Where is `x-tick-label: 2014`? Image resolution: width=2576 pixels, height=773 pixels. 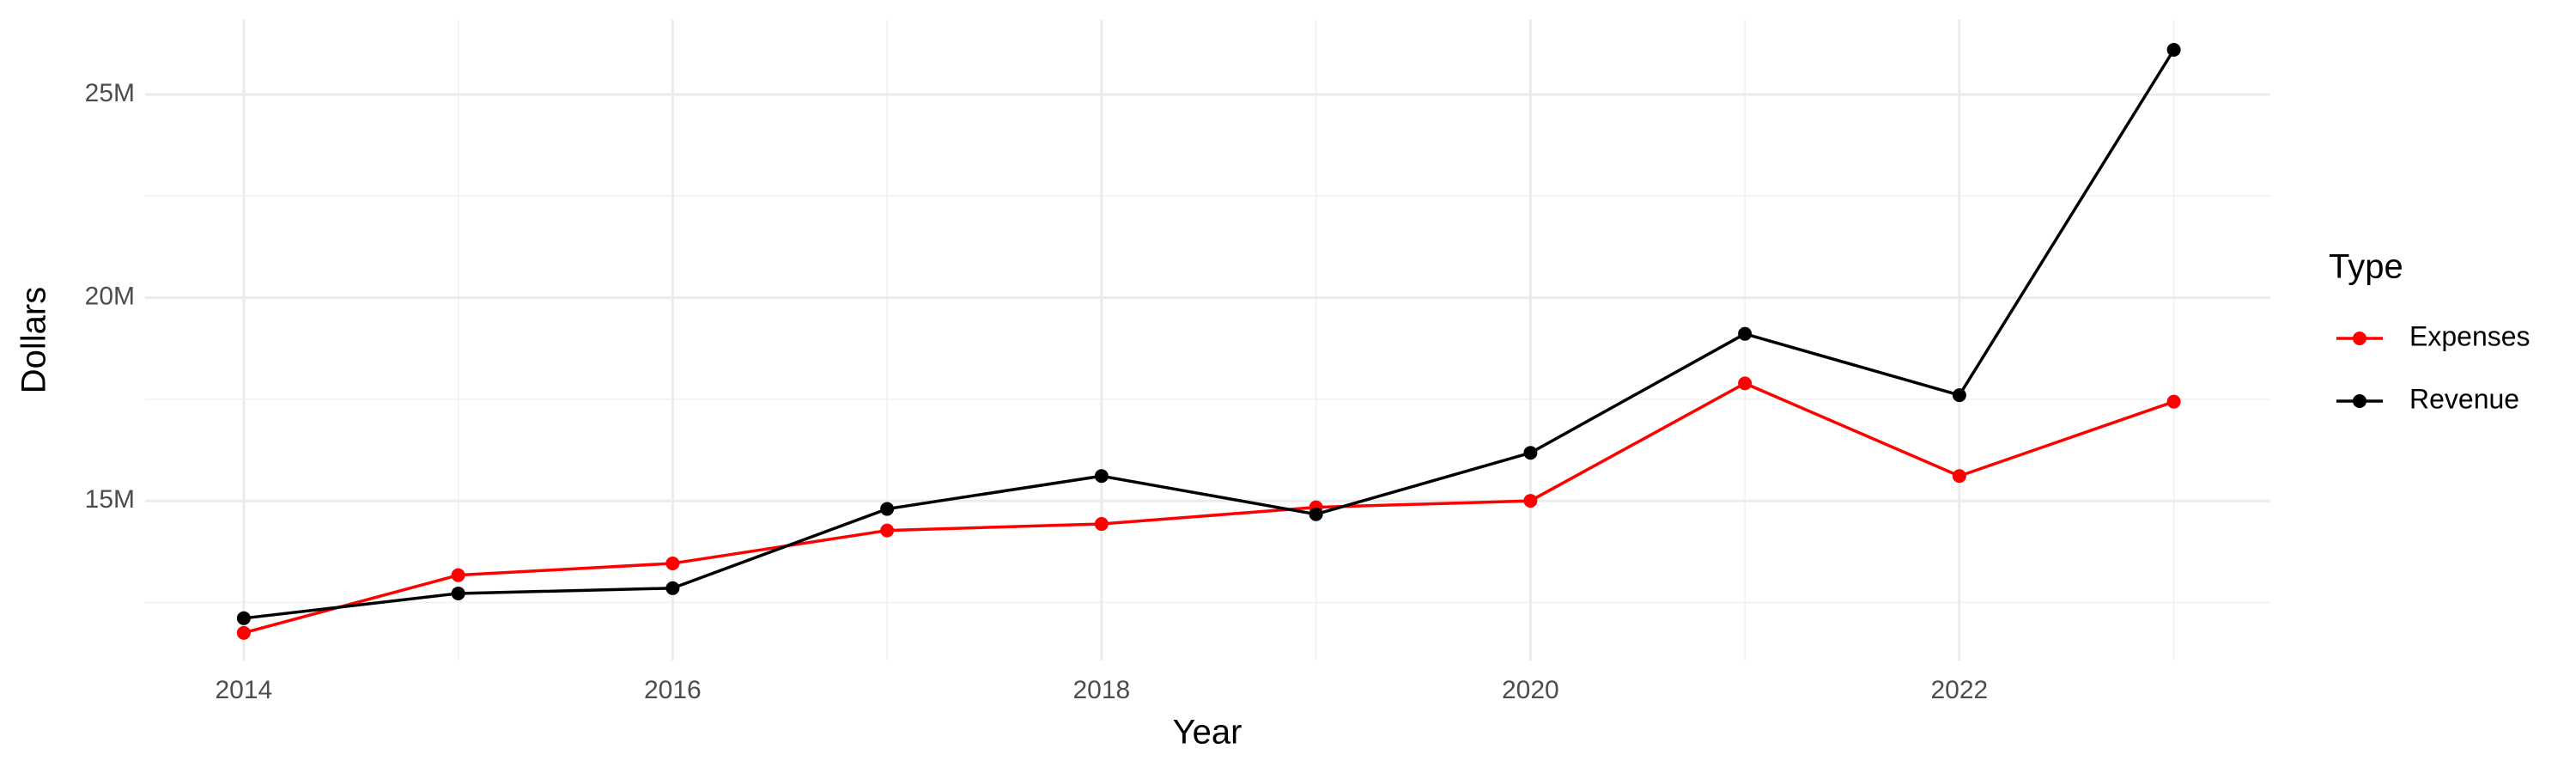 x-tick-label: 2014 is located at coordinates (244, 690).